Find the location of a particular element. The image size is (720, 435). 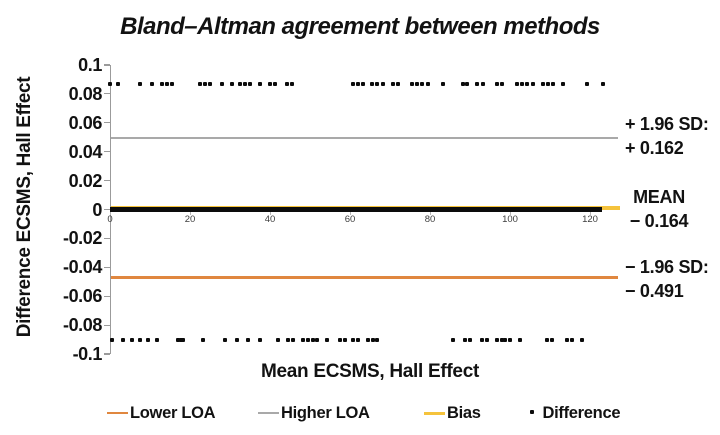

x-tick-label: 60 is located at coordinates (350, 219).